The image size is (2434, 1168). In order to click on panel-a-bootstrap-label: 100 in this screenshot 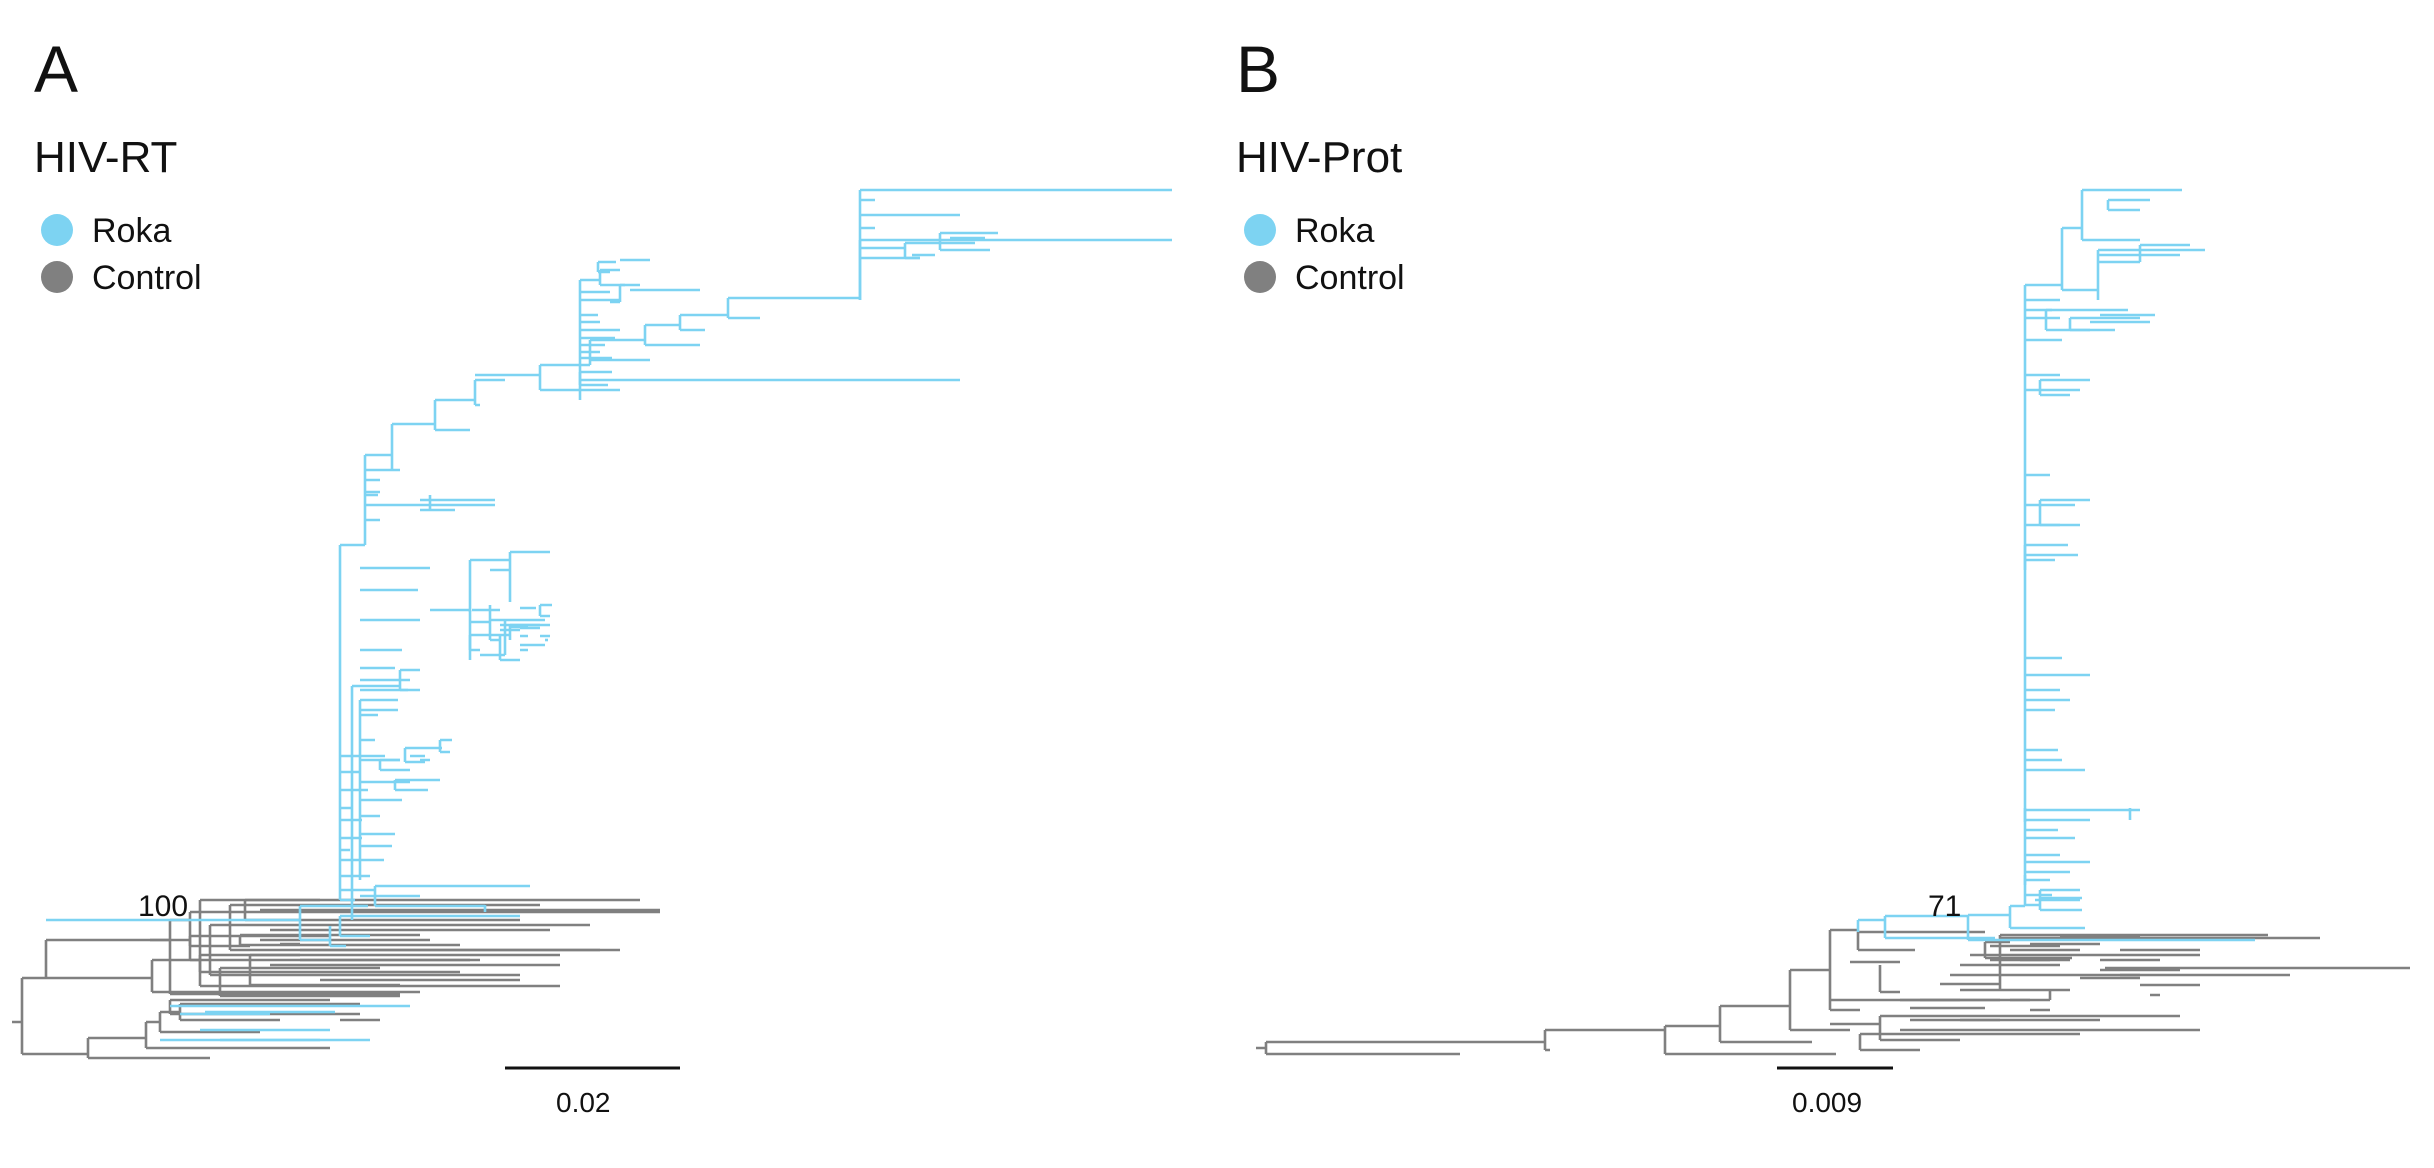, I will do `click(163, 906)`.